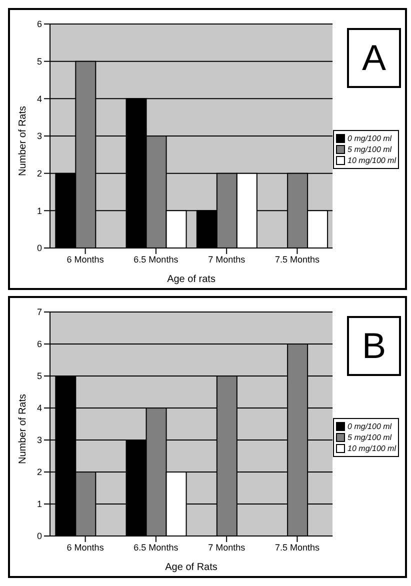 The height and width of the screenshot is (586, 411). Describe the element at coordinates (374, 346) in the screenshot. I see `text: B` at that location.